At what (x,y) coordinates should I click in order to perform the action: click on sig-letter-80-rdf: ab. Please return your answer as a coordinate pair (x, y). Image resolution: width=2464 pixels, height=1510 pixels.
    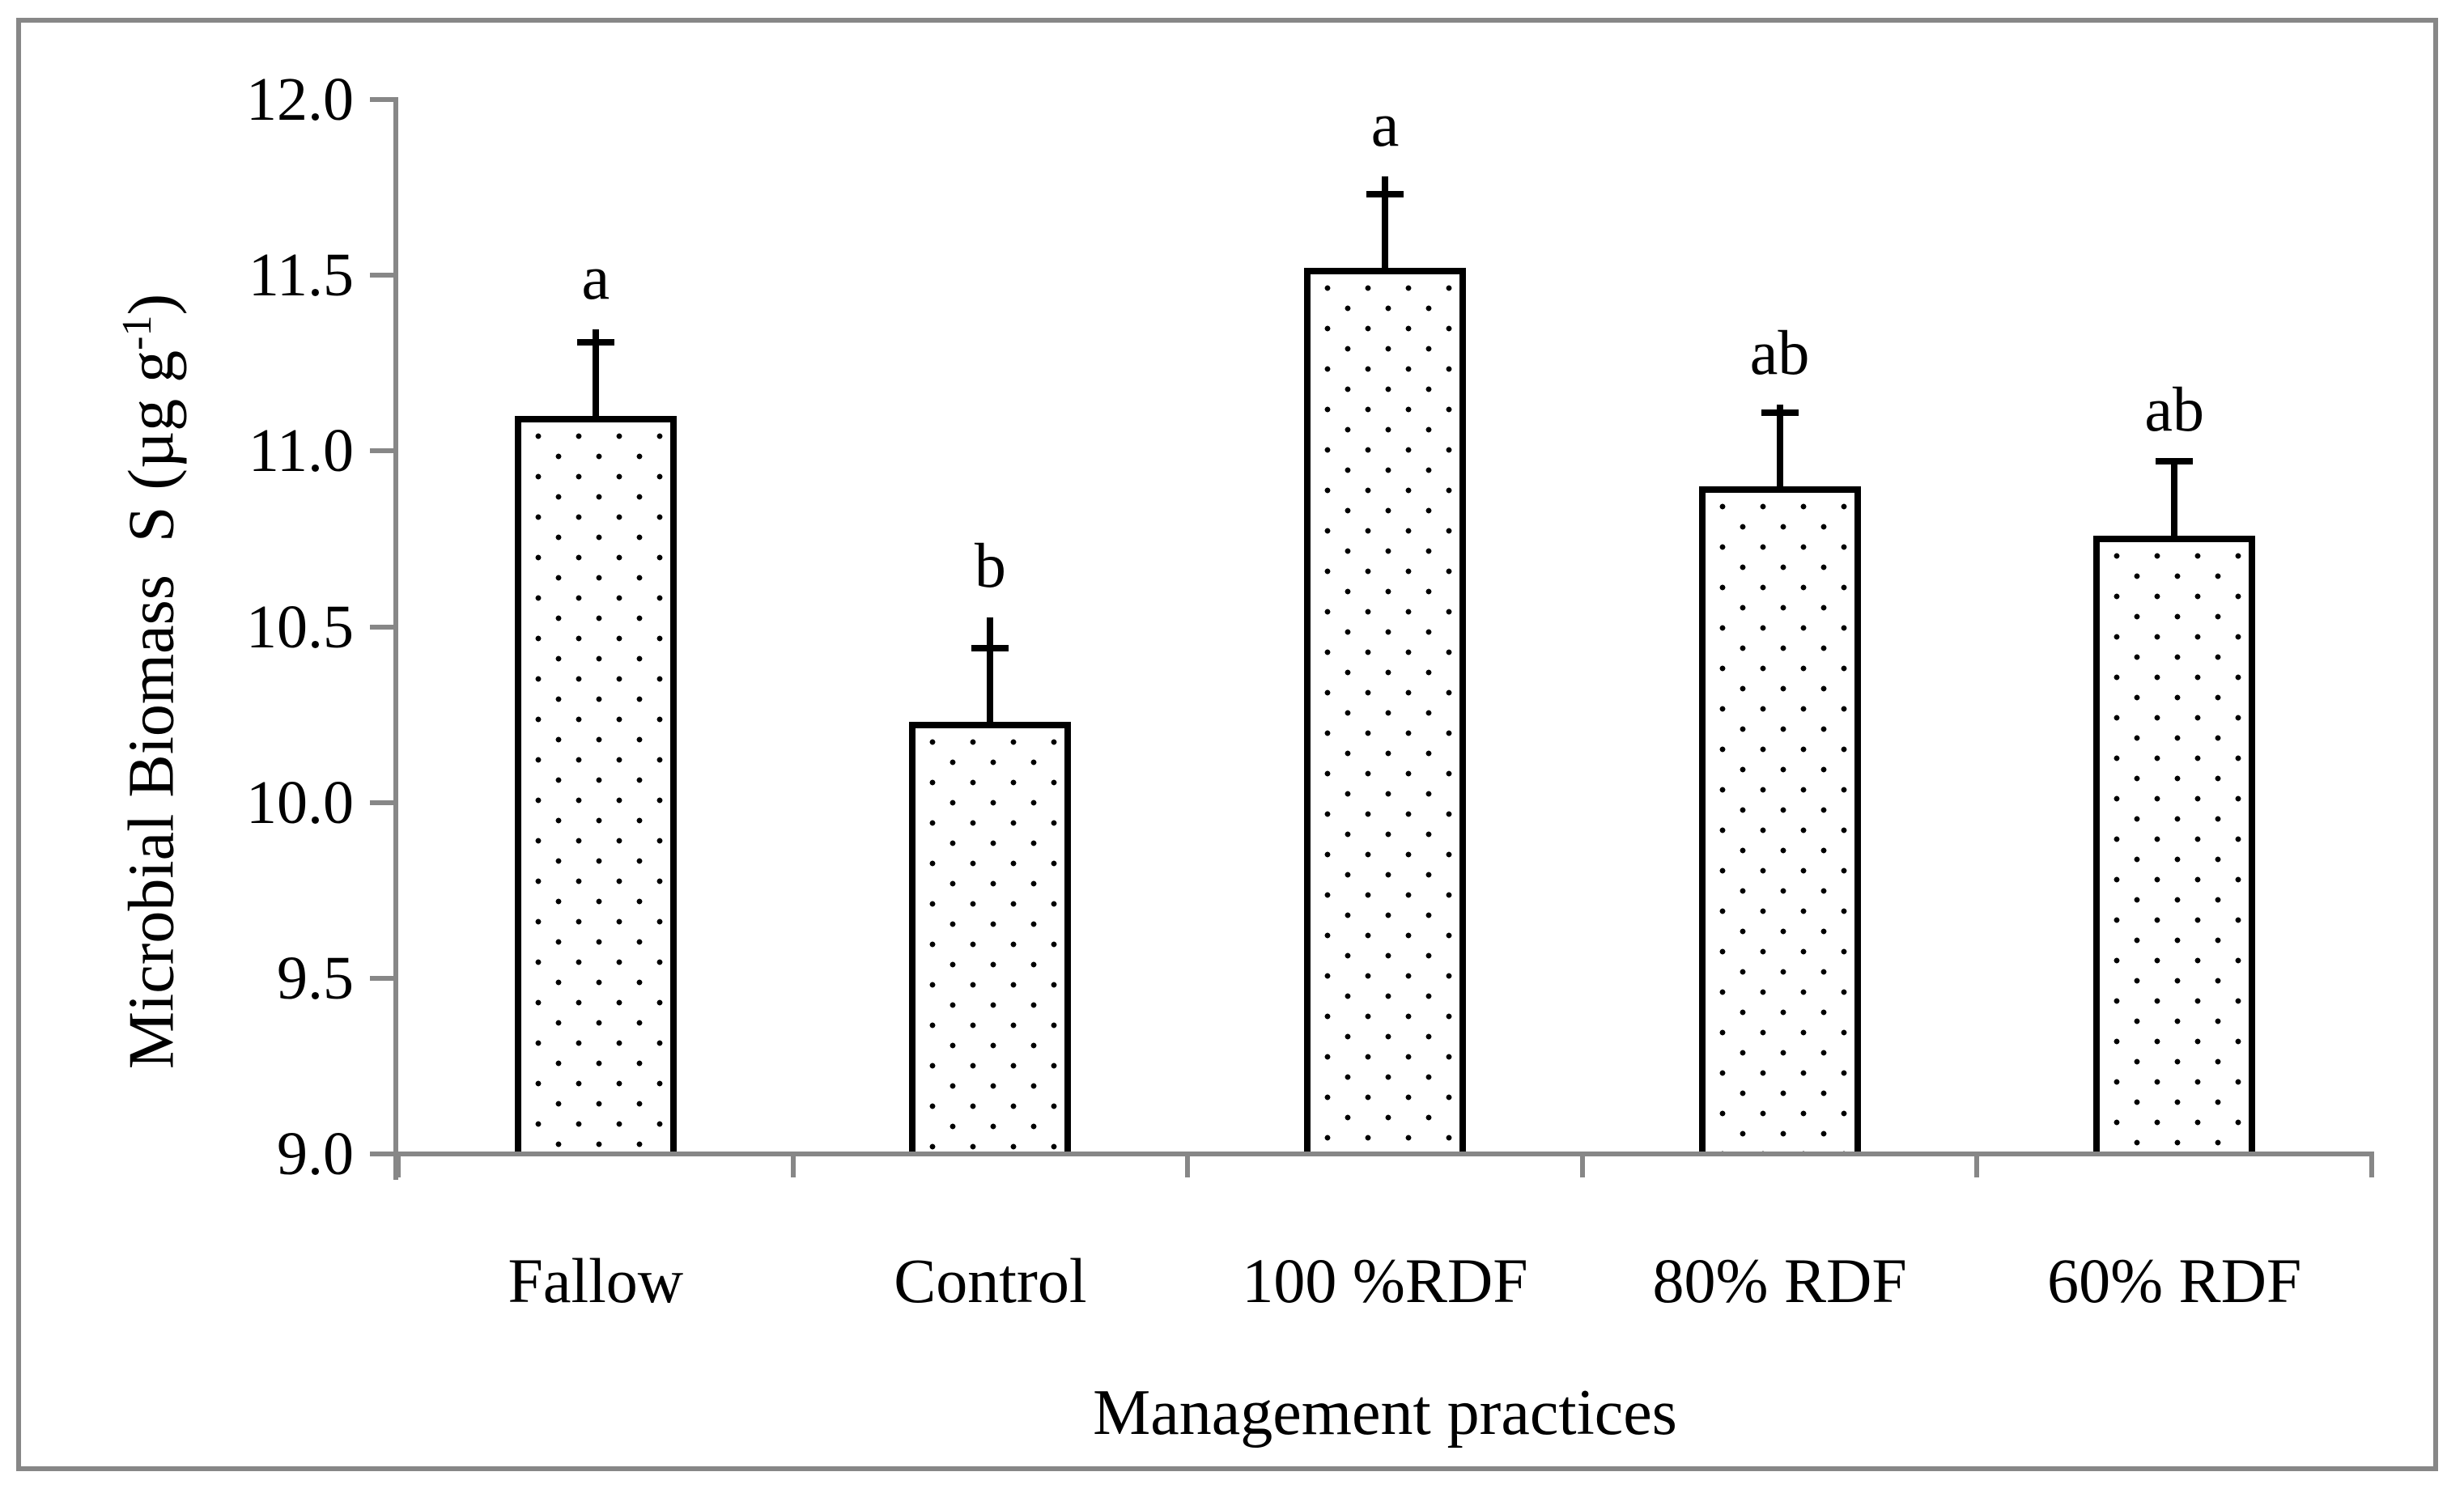
    Looking at the image, I should click on (1780, 352).